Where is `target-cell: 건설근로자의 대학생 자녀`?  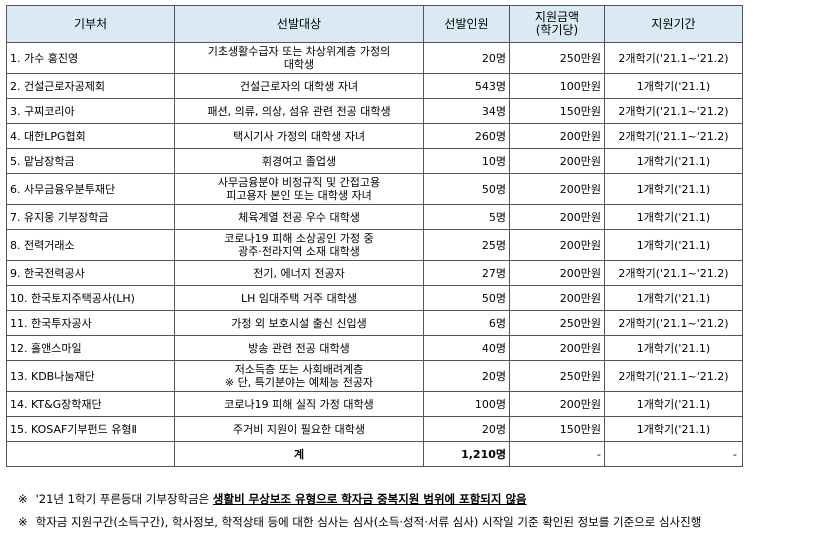
target-cell: 건설근로자의 대학생 자녀 is located at coordinates (299, 86).